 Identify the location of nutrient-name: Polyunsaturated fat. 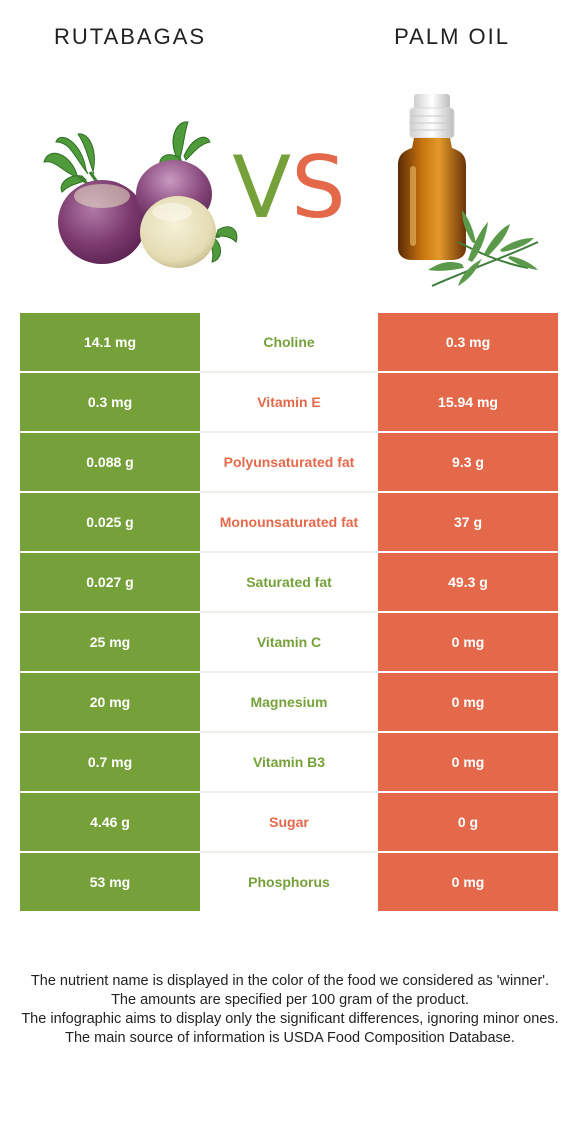
(289, 463).